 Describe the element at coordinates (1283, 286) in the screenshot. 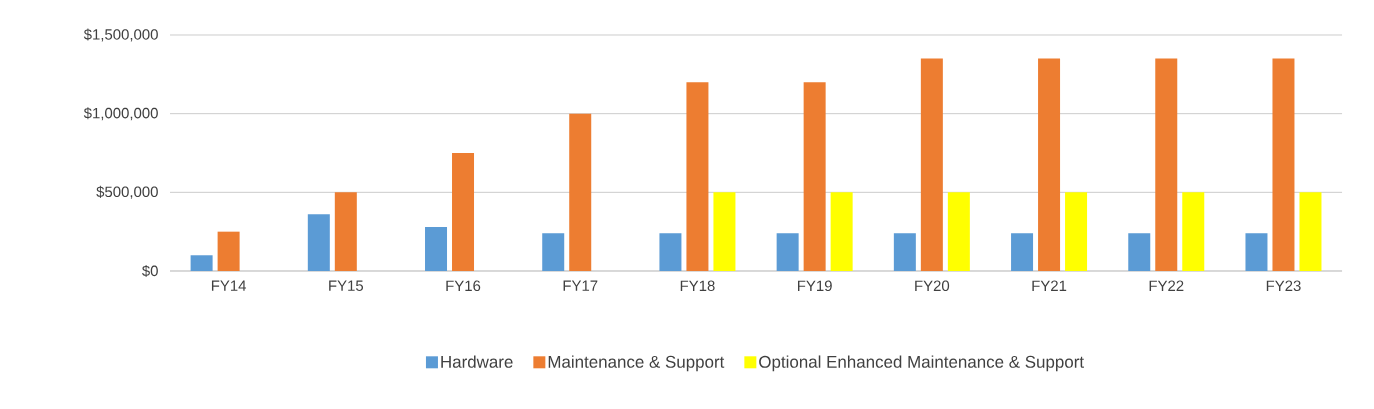

I see `x-tick-label: FY23` at that location.